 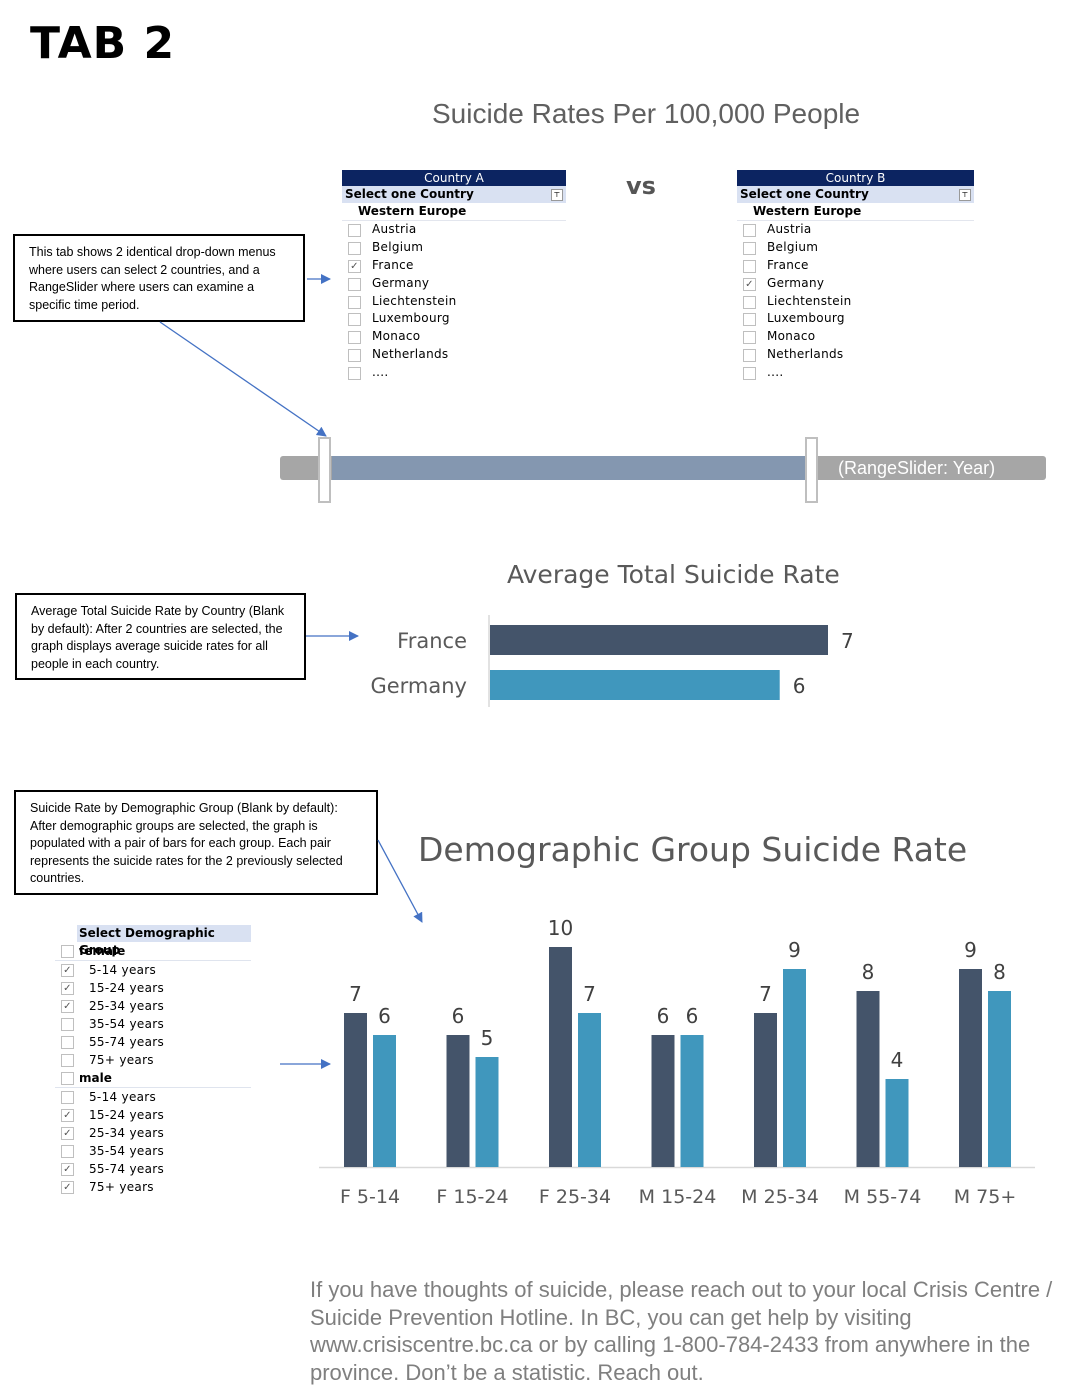 I want to click on arrow-to-range-slider, so click(x=243, y=379).